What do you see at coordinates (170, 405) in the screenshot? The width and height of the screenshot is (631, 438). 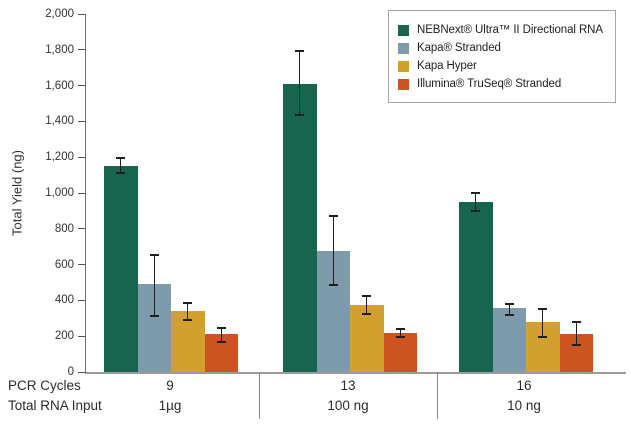 I see `rna-input-value: 1µg` at bounding box center [170, 405].